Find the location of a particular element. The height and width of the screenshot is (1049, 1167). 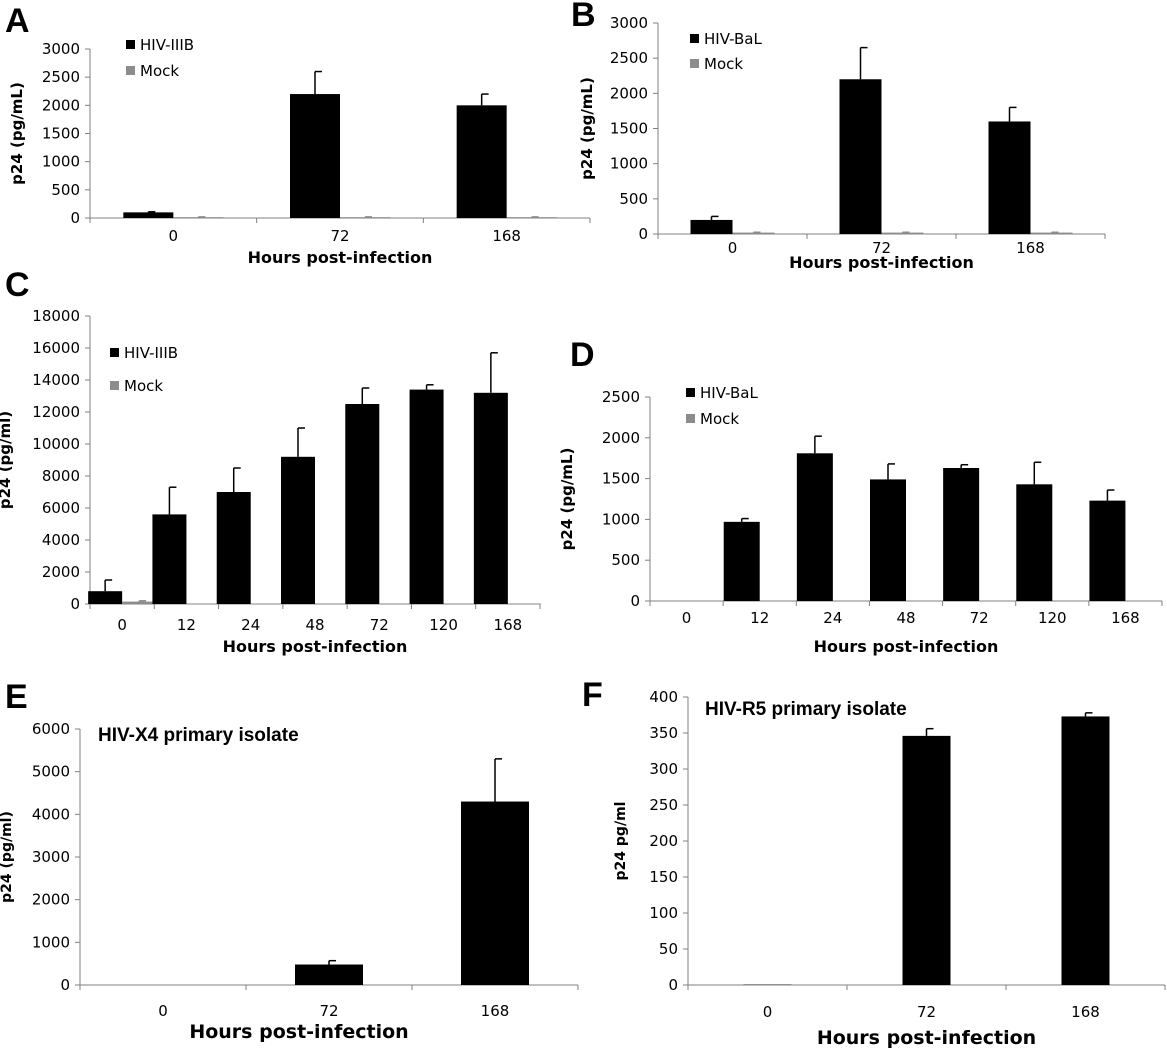

y-tick-label: 100 is located at coordinates (663, 913).